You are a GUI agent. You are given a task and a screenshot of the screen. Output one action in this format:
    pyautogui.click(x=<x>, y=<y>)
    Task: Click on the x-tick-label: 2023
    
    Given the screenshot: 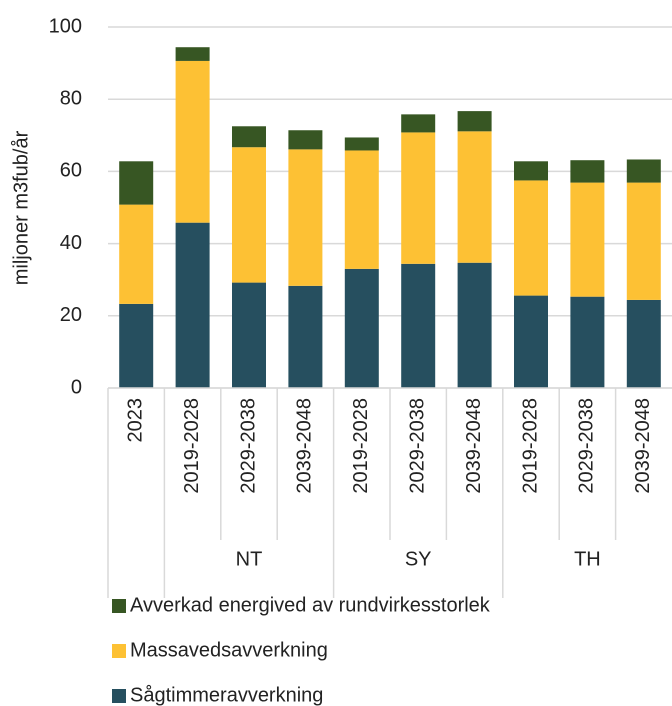 What is the action you would take?
    pyautogui.click(x=135, y=420)
    